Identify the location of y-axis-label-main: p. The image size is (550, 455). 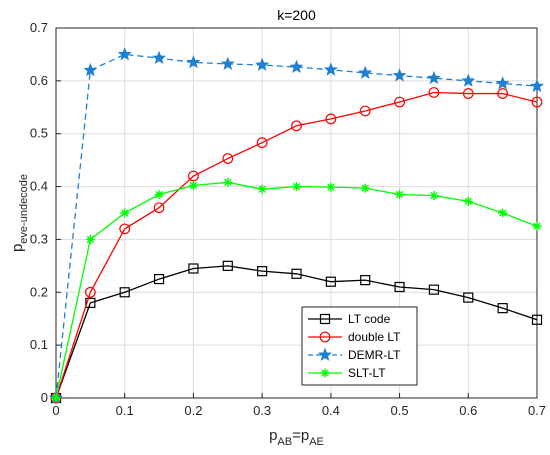
(17, 248).